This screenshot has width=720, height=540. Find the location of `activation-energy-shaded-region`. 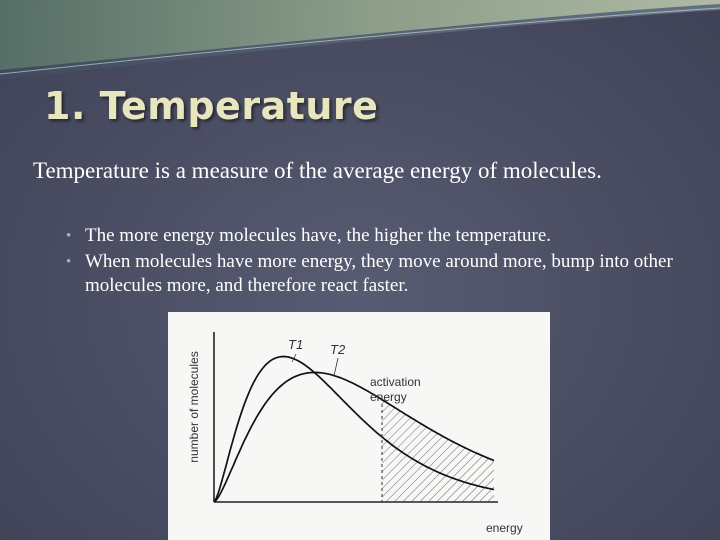

activation-energy-shaded-region is located at coordinates (438, 450).